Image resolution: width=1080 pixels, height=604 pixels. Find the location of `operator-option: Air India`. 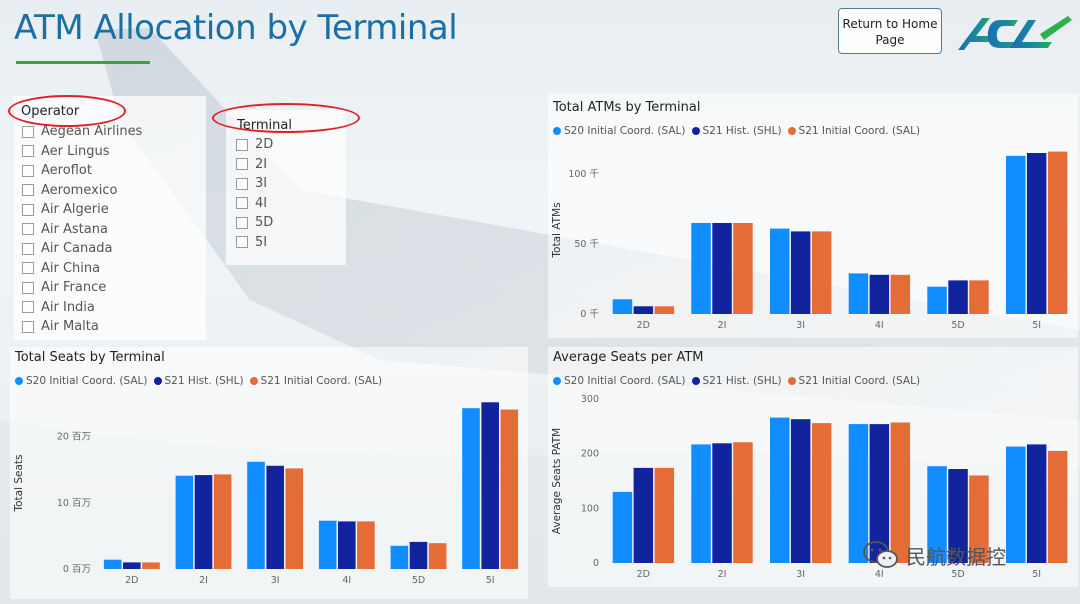

operator-option: Air India is located at coordinates (58, 307).